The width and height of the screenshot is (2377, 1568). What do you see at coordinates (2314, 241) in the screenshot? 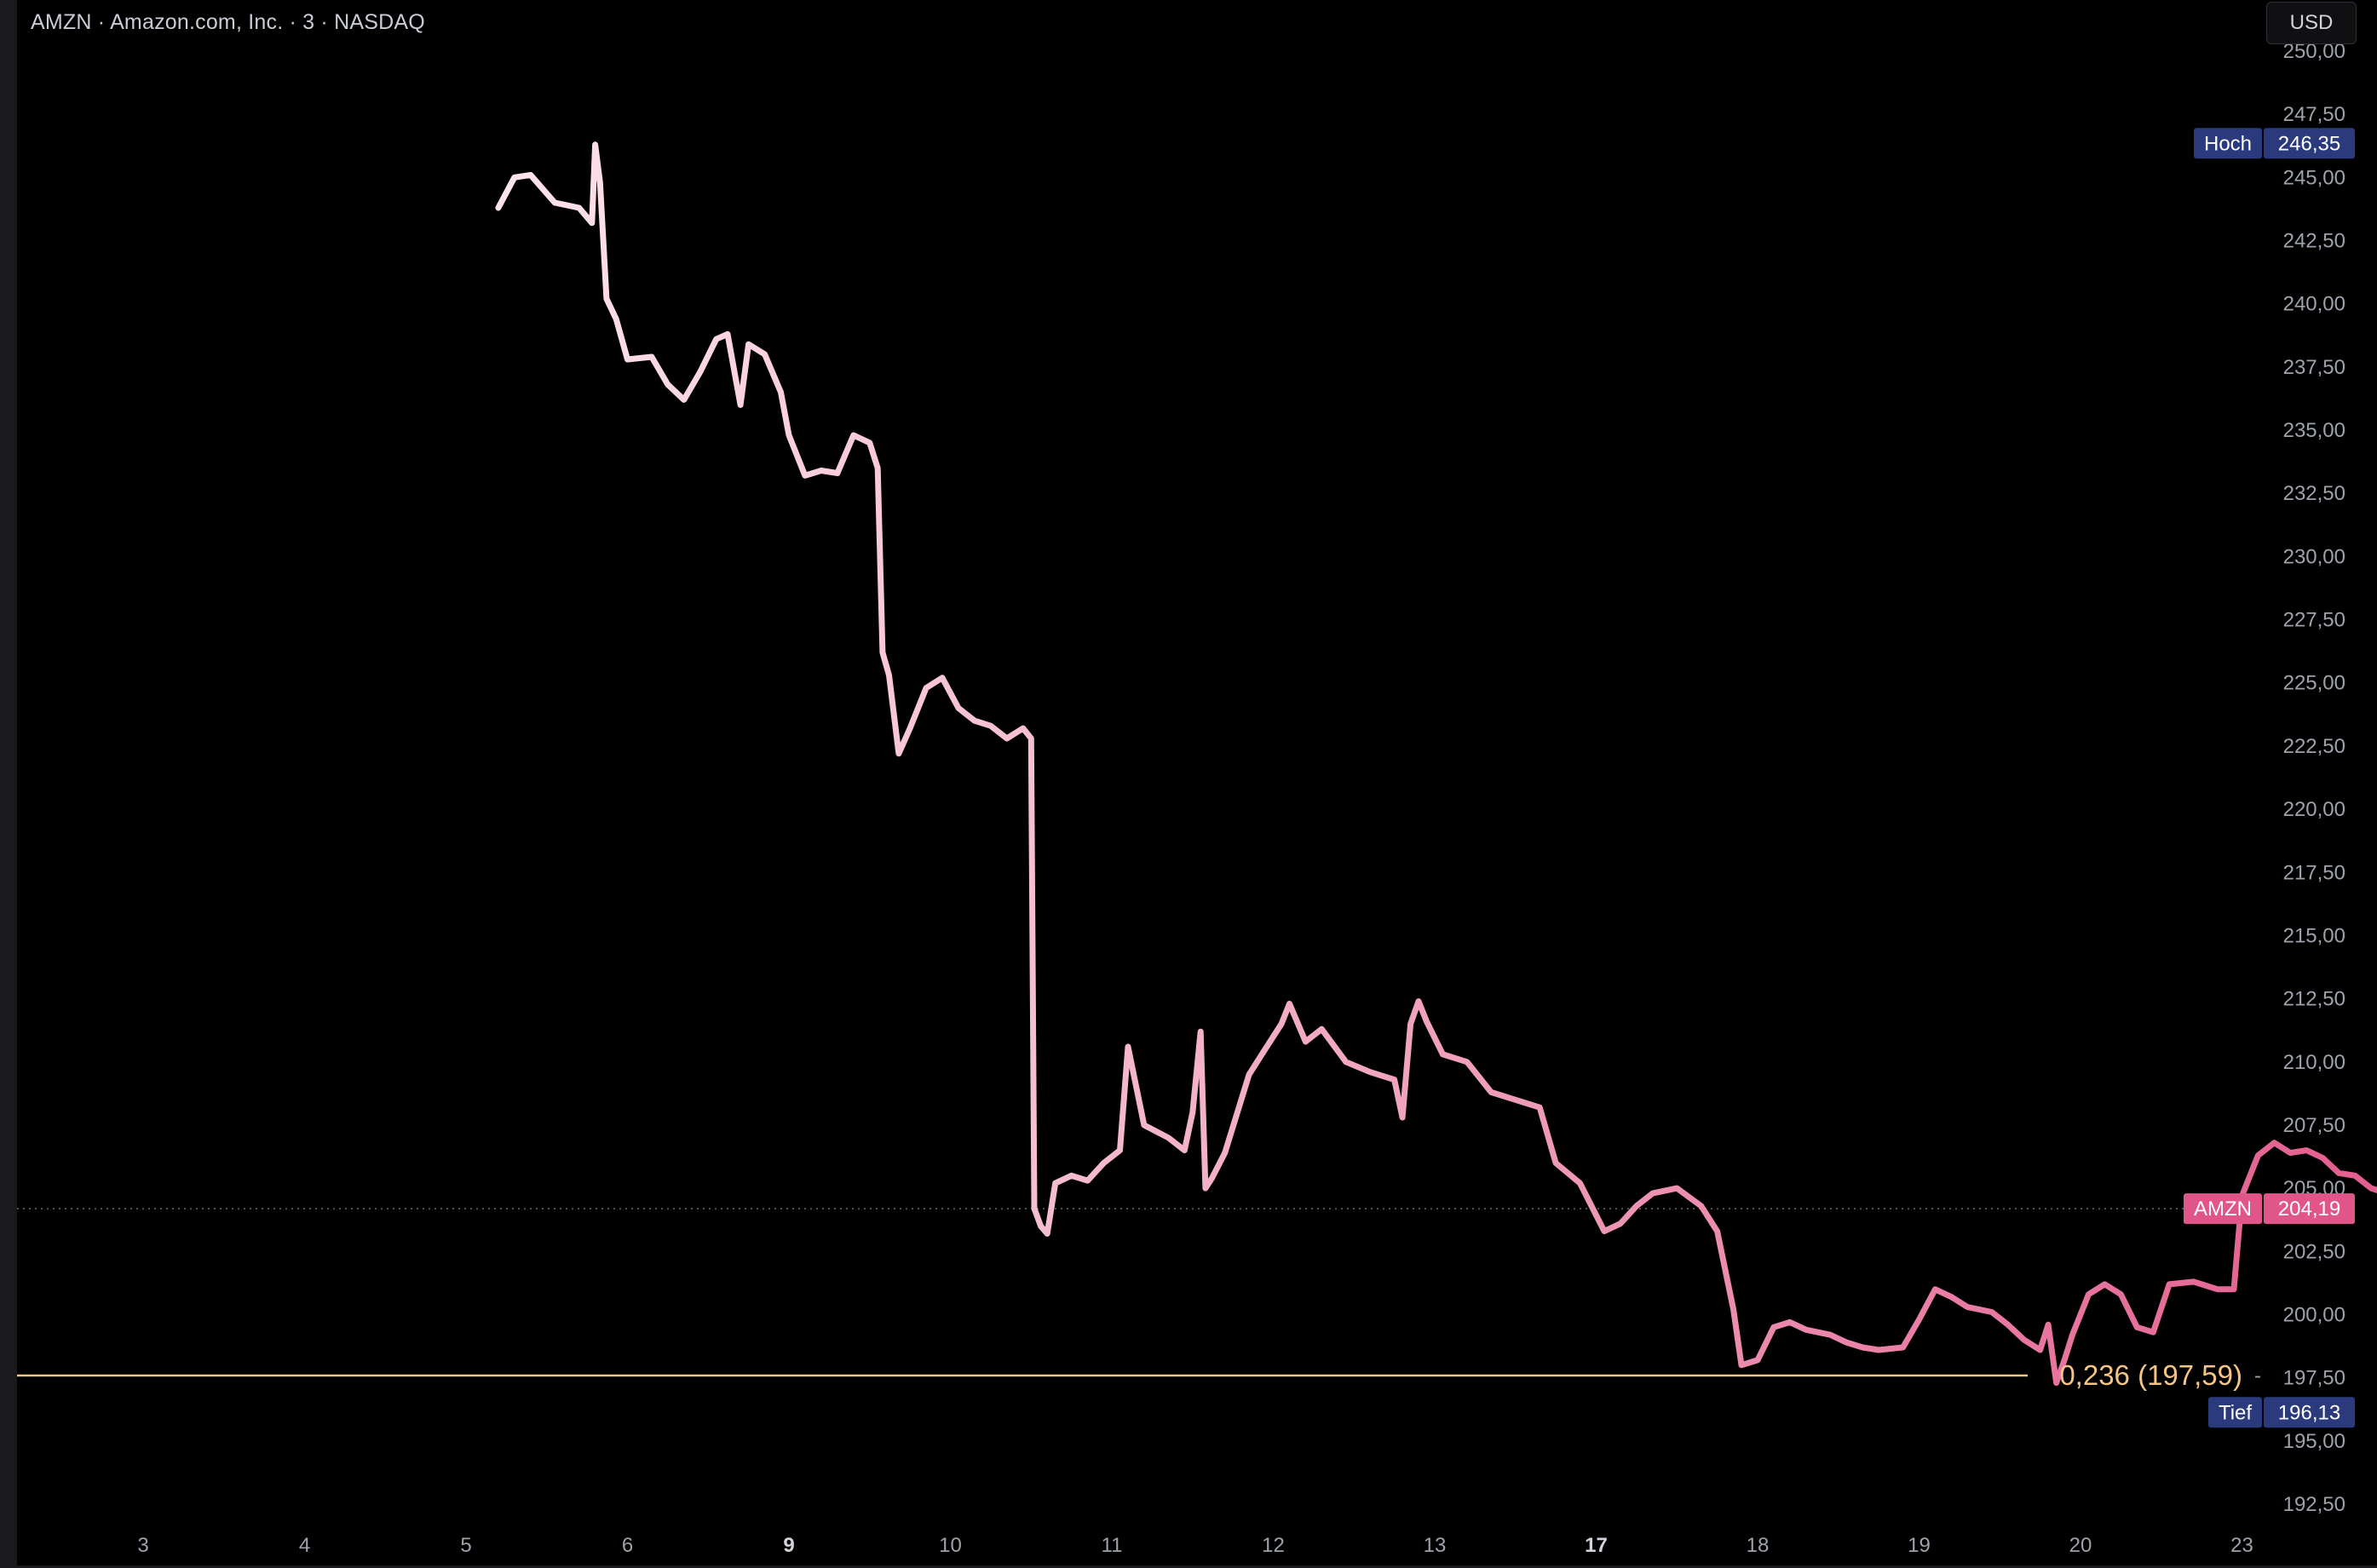
I see `y-tick-label: 242,50` at bounding box center [2314, 241].